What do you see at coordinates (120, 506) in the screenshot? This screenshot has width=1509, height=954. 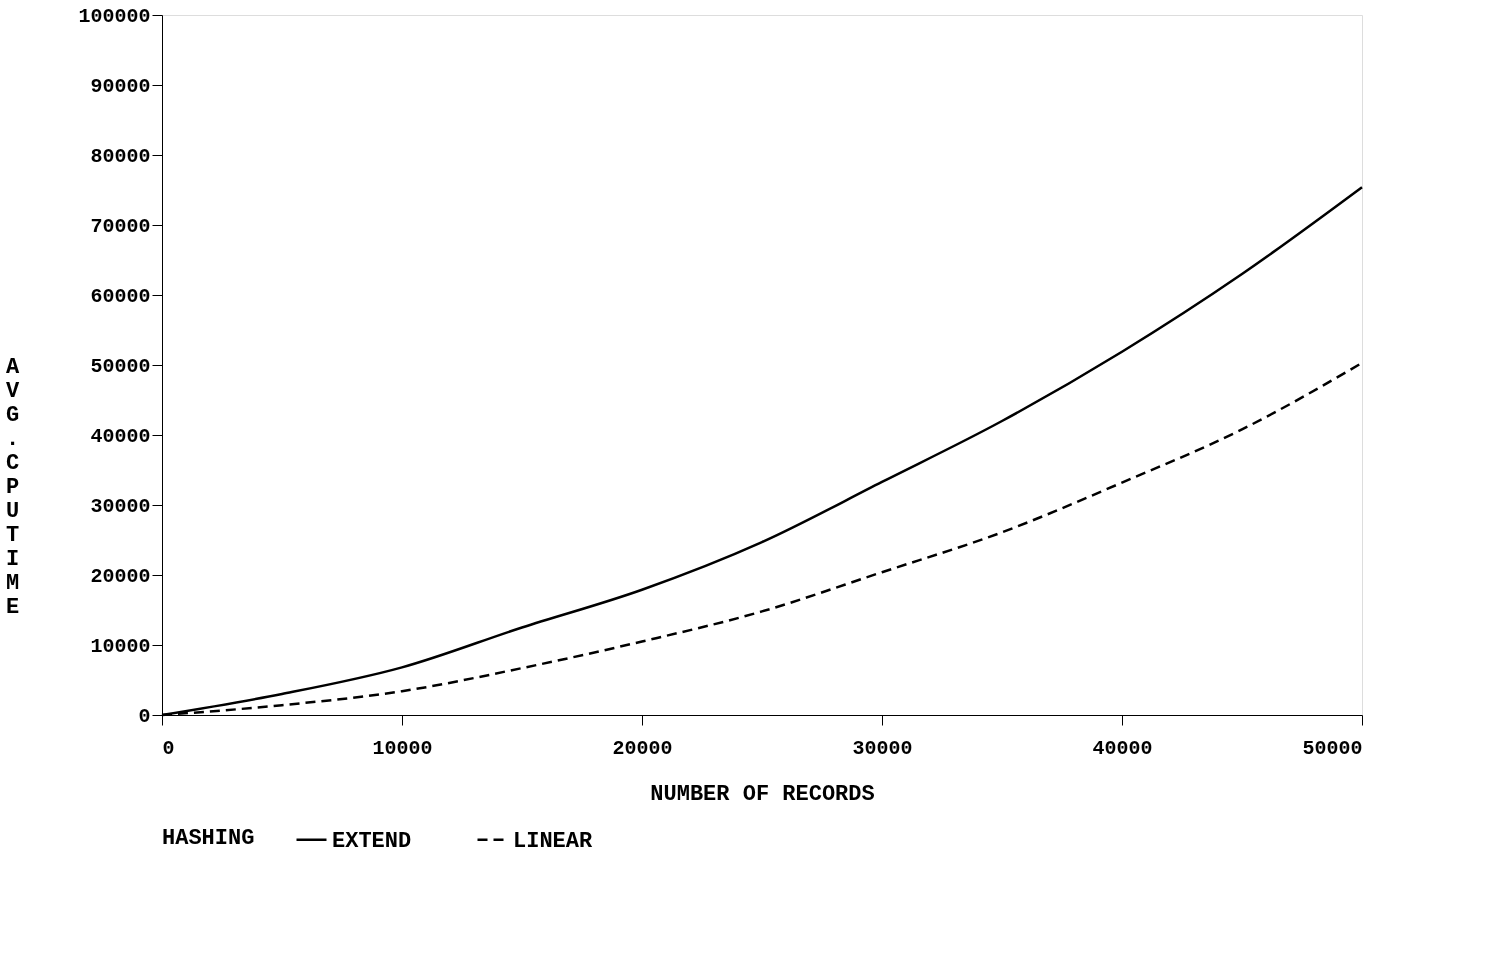 I see `y-tick-label: 30000` at bounding box center [120, 506].